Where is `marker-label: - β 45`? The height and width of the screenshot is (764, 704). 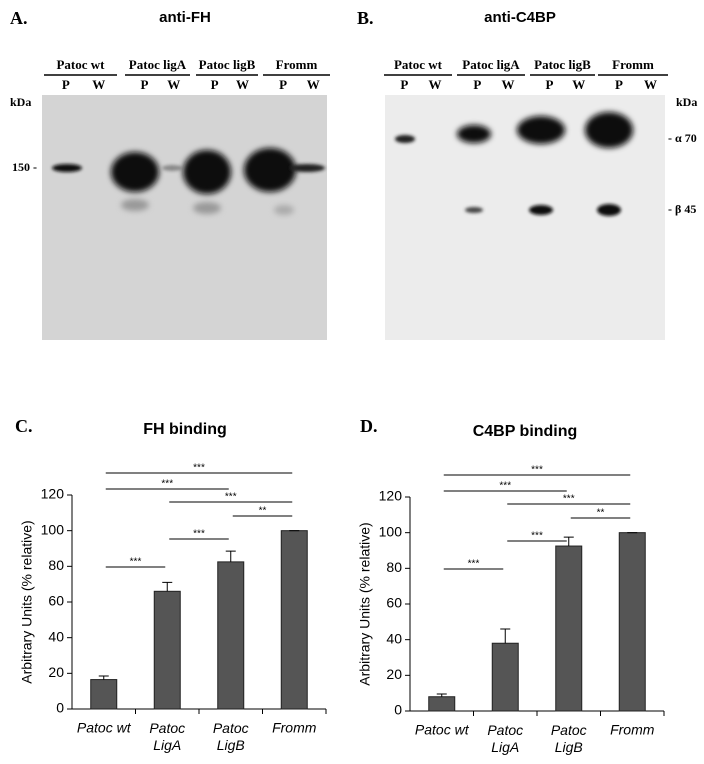 marker-label: - β 45 is located at coordinates (682, 209).